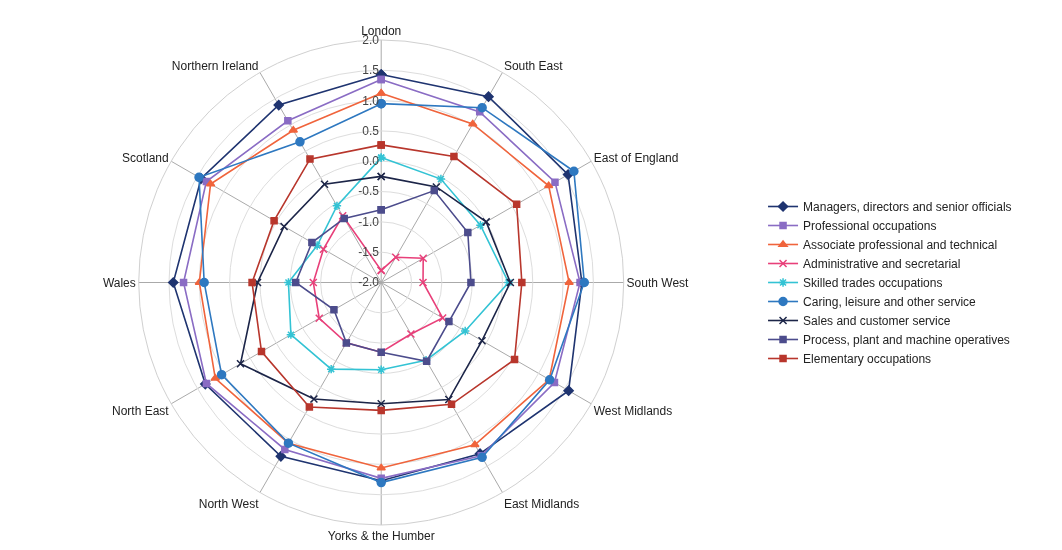 This screenshot has width=1062, height=550. I want to click on spoke-label: Scotland, so click(145, 158).